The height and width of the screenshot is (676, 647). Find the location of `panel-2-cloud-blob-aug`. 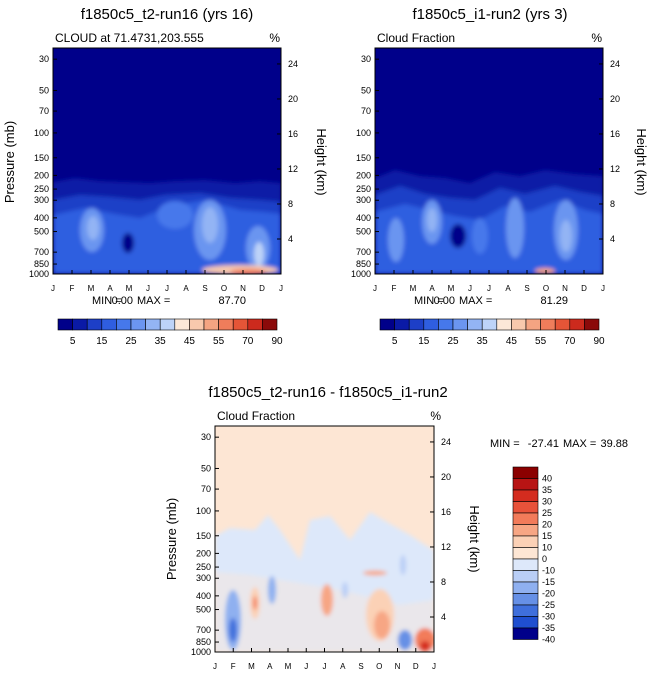

panel-2-cloud-blob-aug is located at coordinates (515, 228).